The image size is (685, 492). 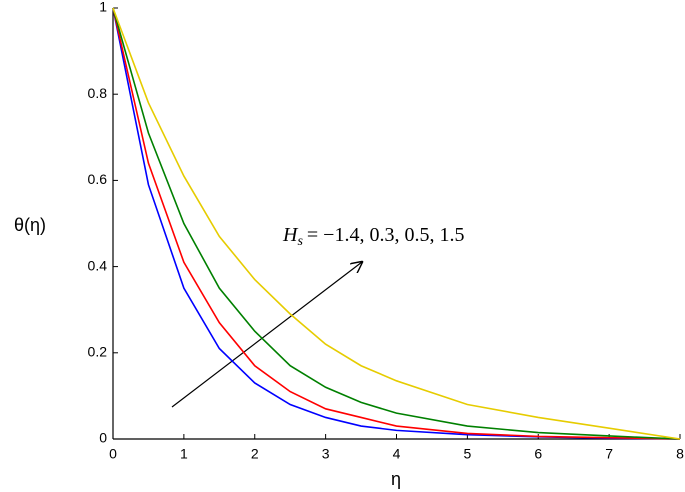 I want to click on x-tick-label: 8, so click(x=680, y=454).